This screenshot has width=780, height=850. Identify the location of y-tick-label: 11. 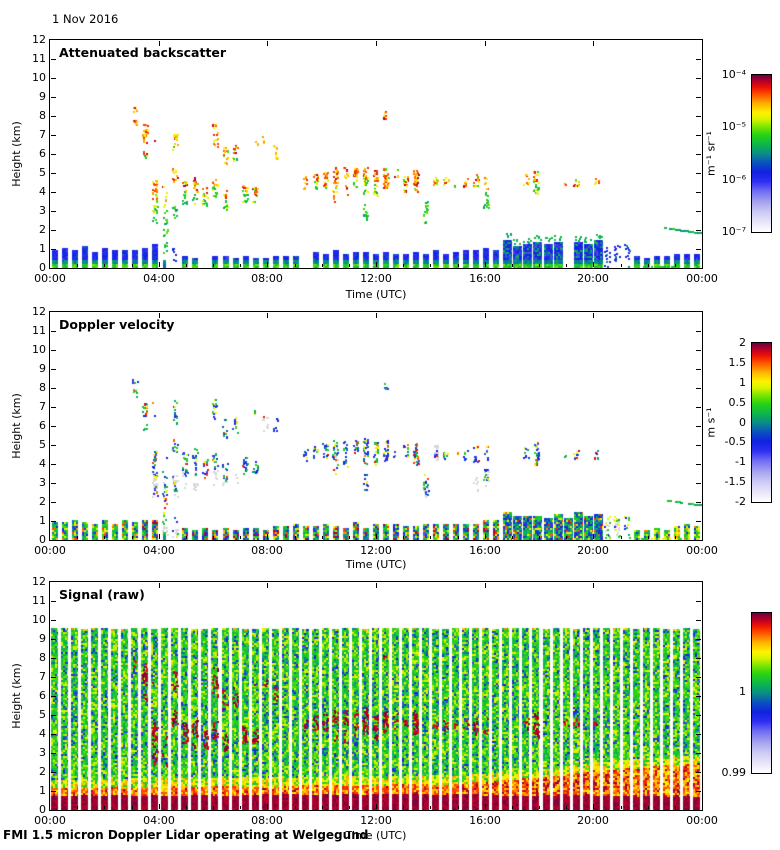
(39, 600).